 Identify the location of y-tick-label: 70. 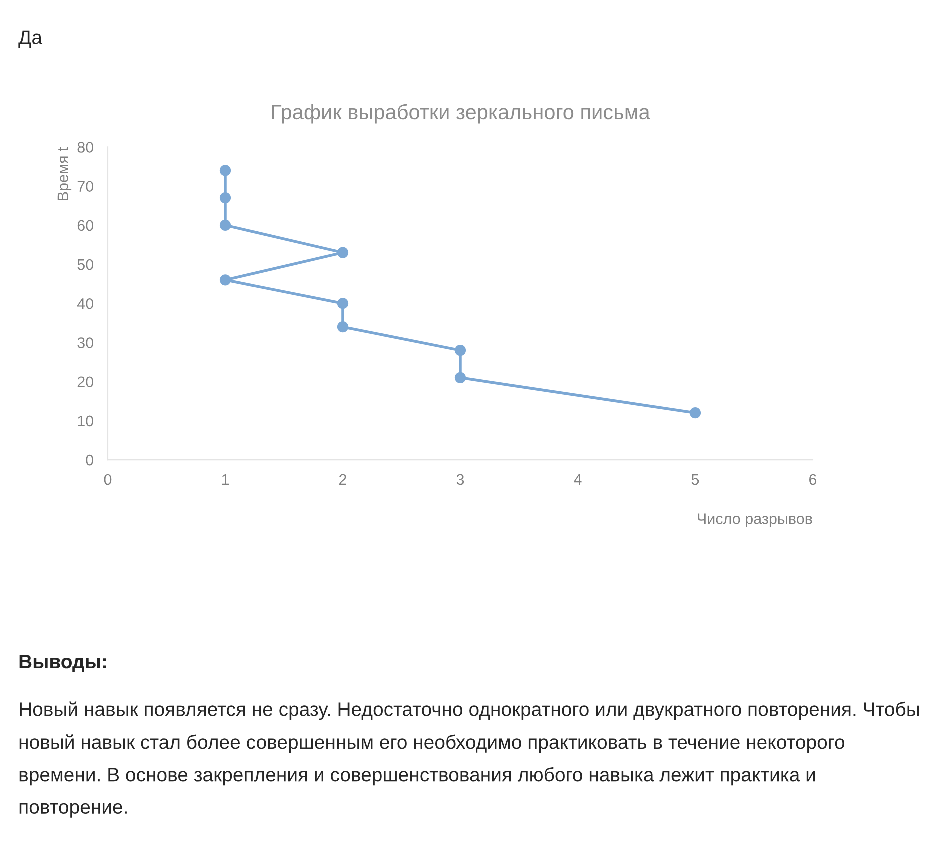
(86, 186).